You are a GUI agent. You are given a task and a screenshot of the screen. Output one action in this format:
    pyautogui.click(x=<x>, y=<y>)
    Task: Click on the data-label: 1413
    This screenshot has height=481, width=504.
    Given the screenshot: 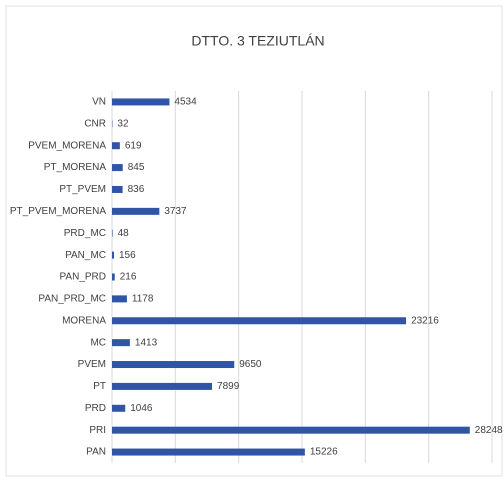 What is the action you would take?
    pyautogui.click(x=146, y=342)
    